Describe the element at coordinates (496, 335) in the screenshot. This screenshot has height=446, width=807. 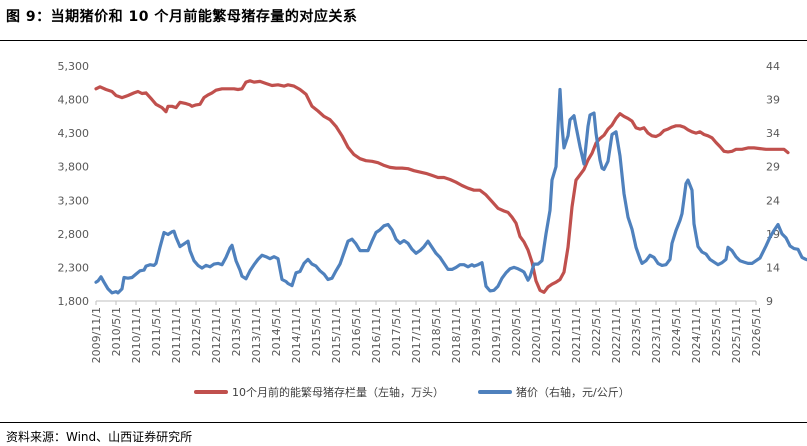
I see `x-tick-label: 2019/11/1` at that location.